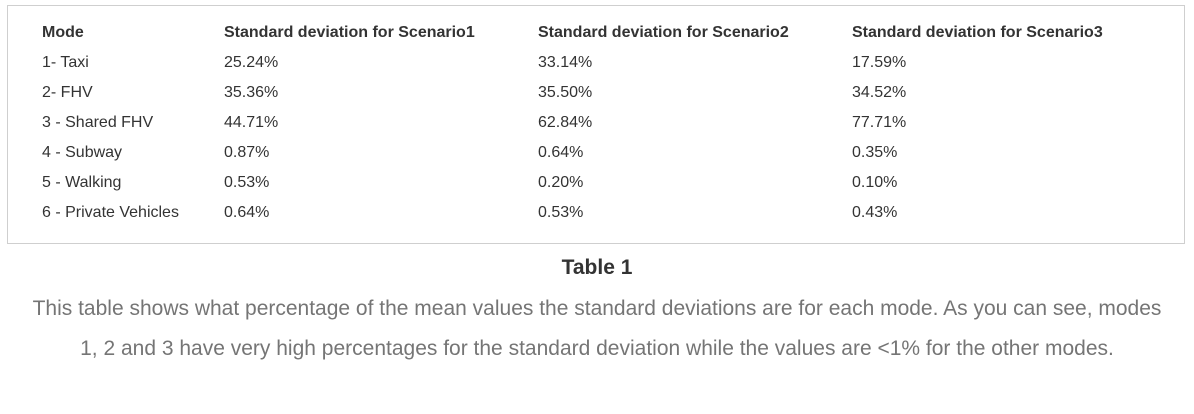 Image resolution: width=1194 pixels, height=414 pixels. I want to click on table-row: 5 - Walking 0.53% 0.20% 0.10%, so click(597, 183).